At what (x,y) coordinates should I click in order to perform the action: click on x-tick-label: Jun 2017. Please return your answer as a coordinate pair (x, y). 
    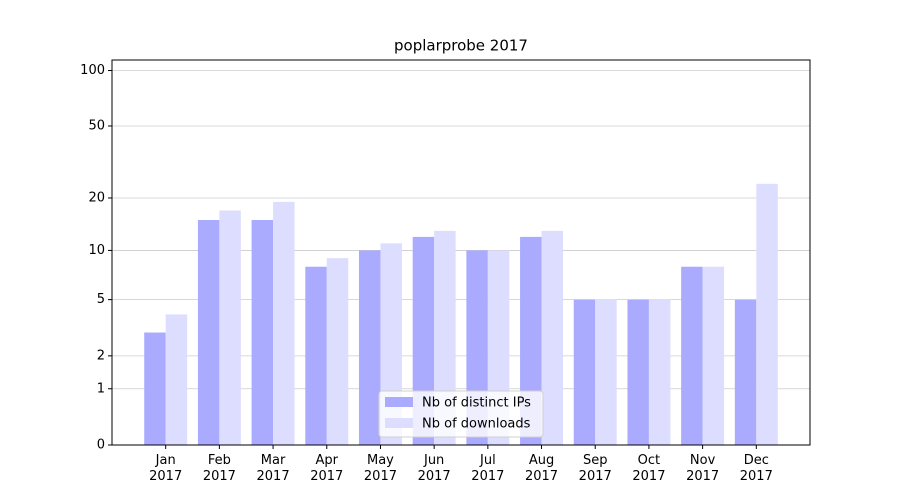
    Looking at the image, I should click on (434, 468).